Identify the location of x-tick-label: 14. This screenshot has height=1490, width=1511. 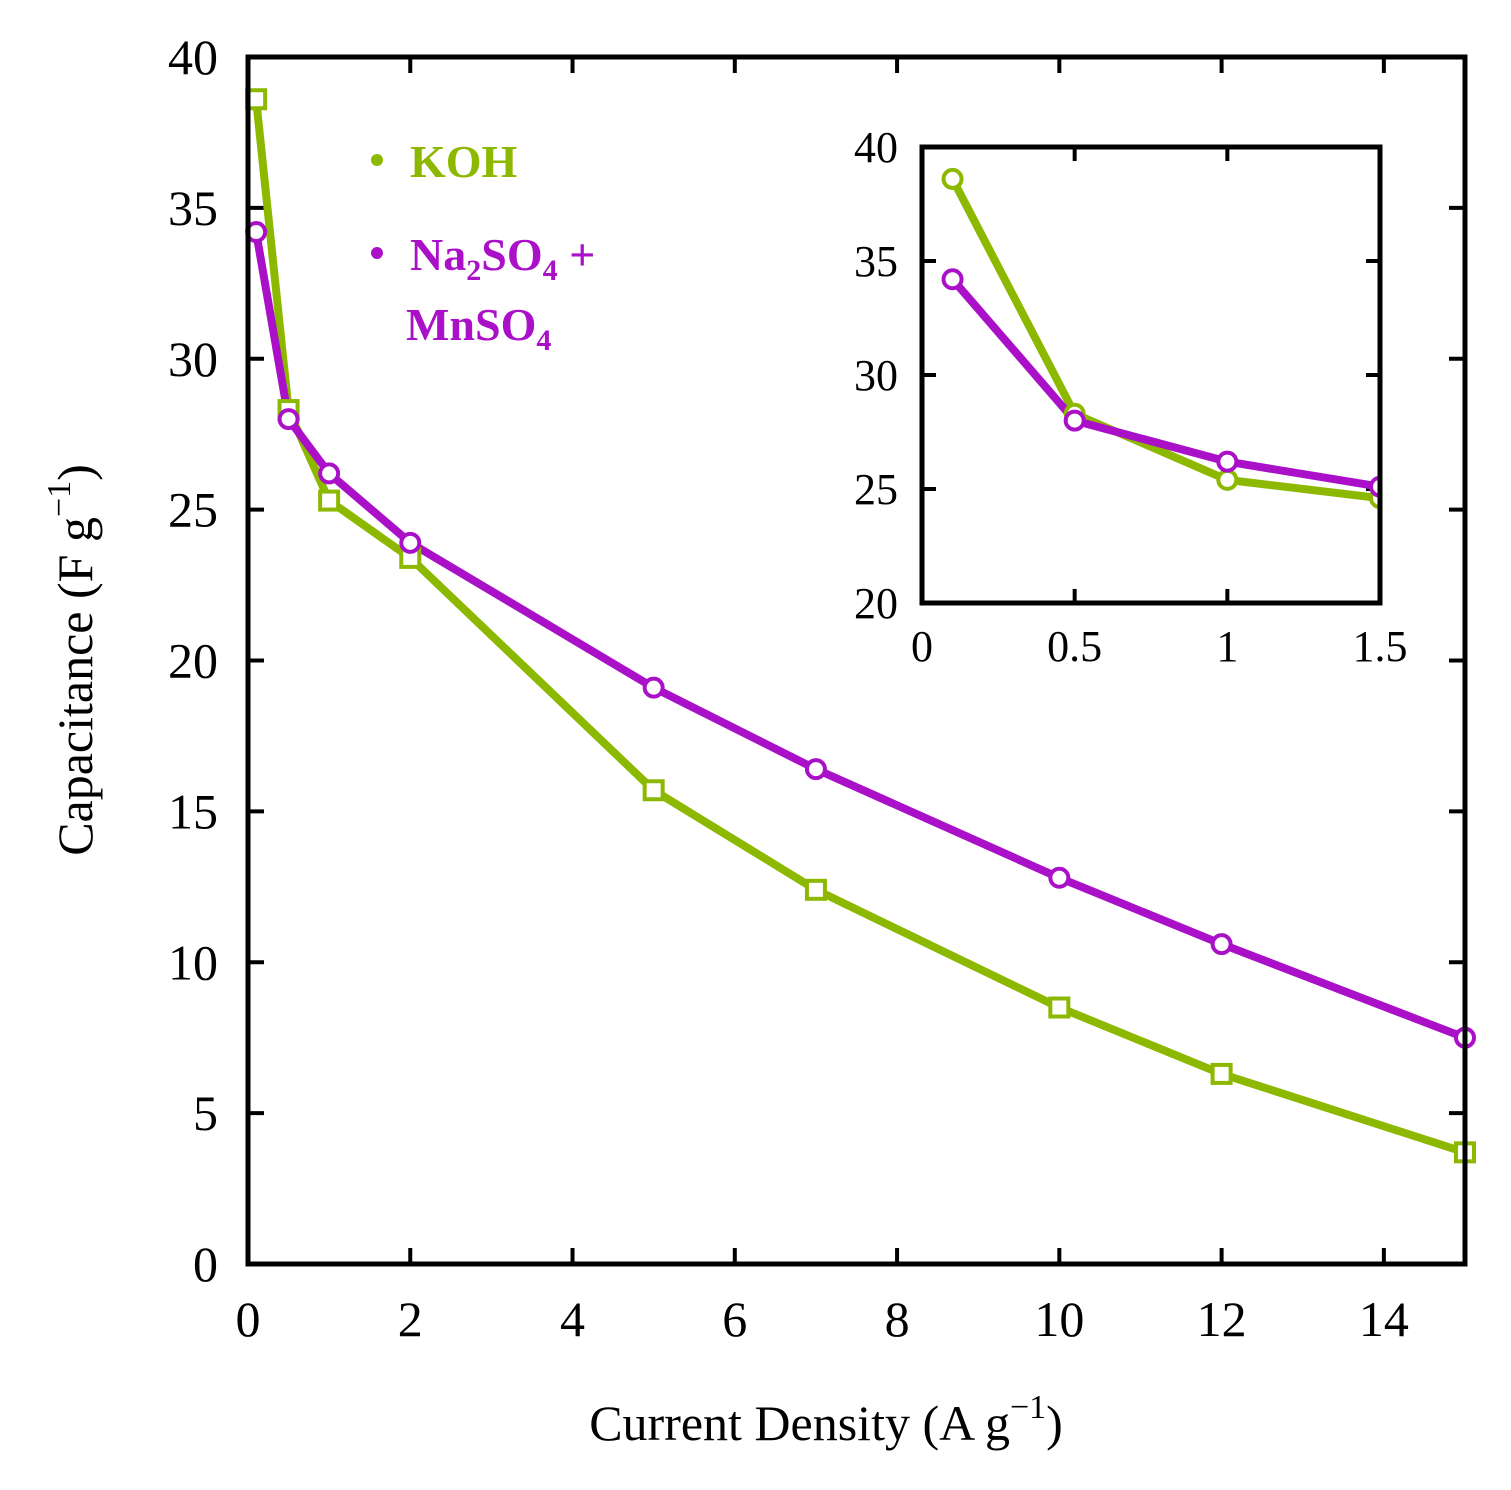
(1384, 1319).